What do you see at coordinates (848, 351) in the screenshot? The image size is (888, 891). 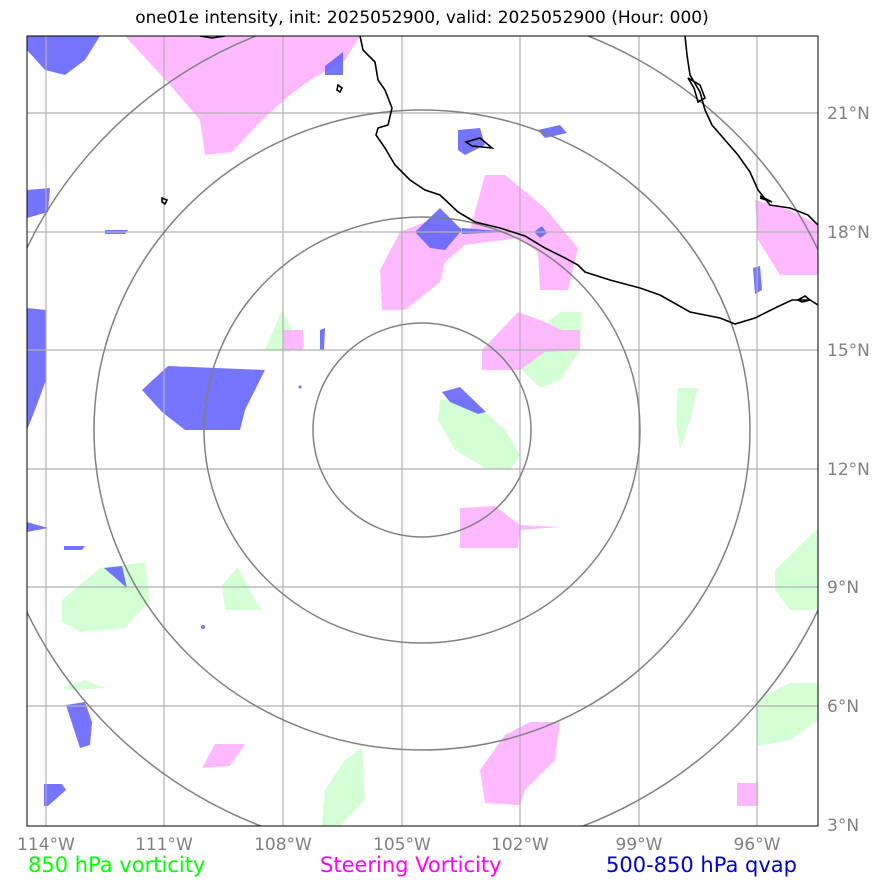 I see `lat-tick-label: 15°N` at bounding box center [848, 351].